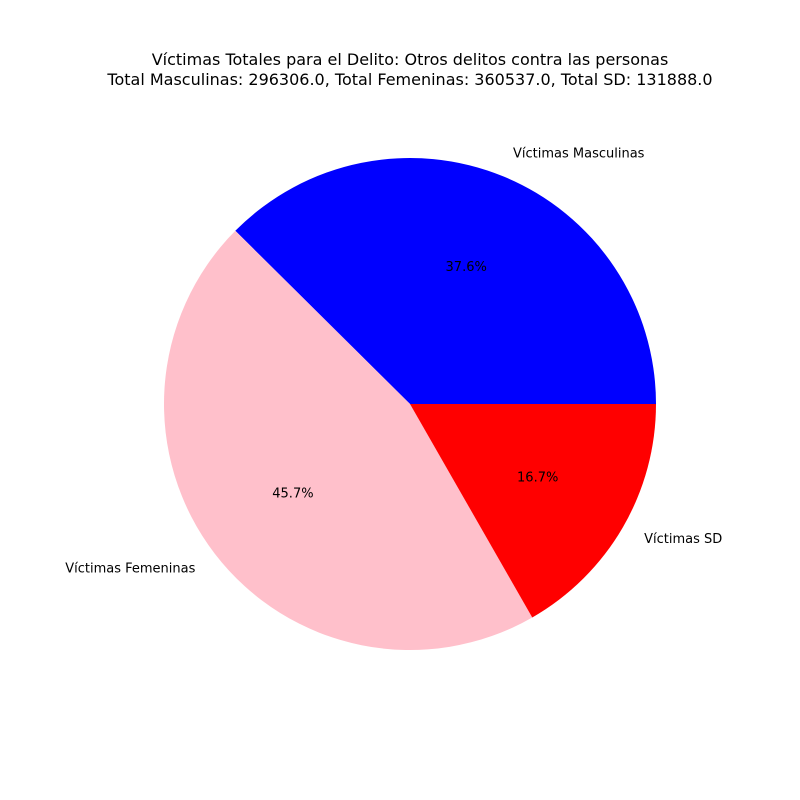 The width and height of the screenshot is (800, 800). What do you see at coordinates (533, 511) in the screenshot?
I see `pie-slice-victimas-sd` at bounding box center [533, 511].